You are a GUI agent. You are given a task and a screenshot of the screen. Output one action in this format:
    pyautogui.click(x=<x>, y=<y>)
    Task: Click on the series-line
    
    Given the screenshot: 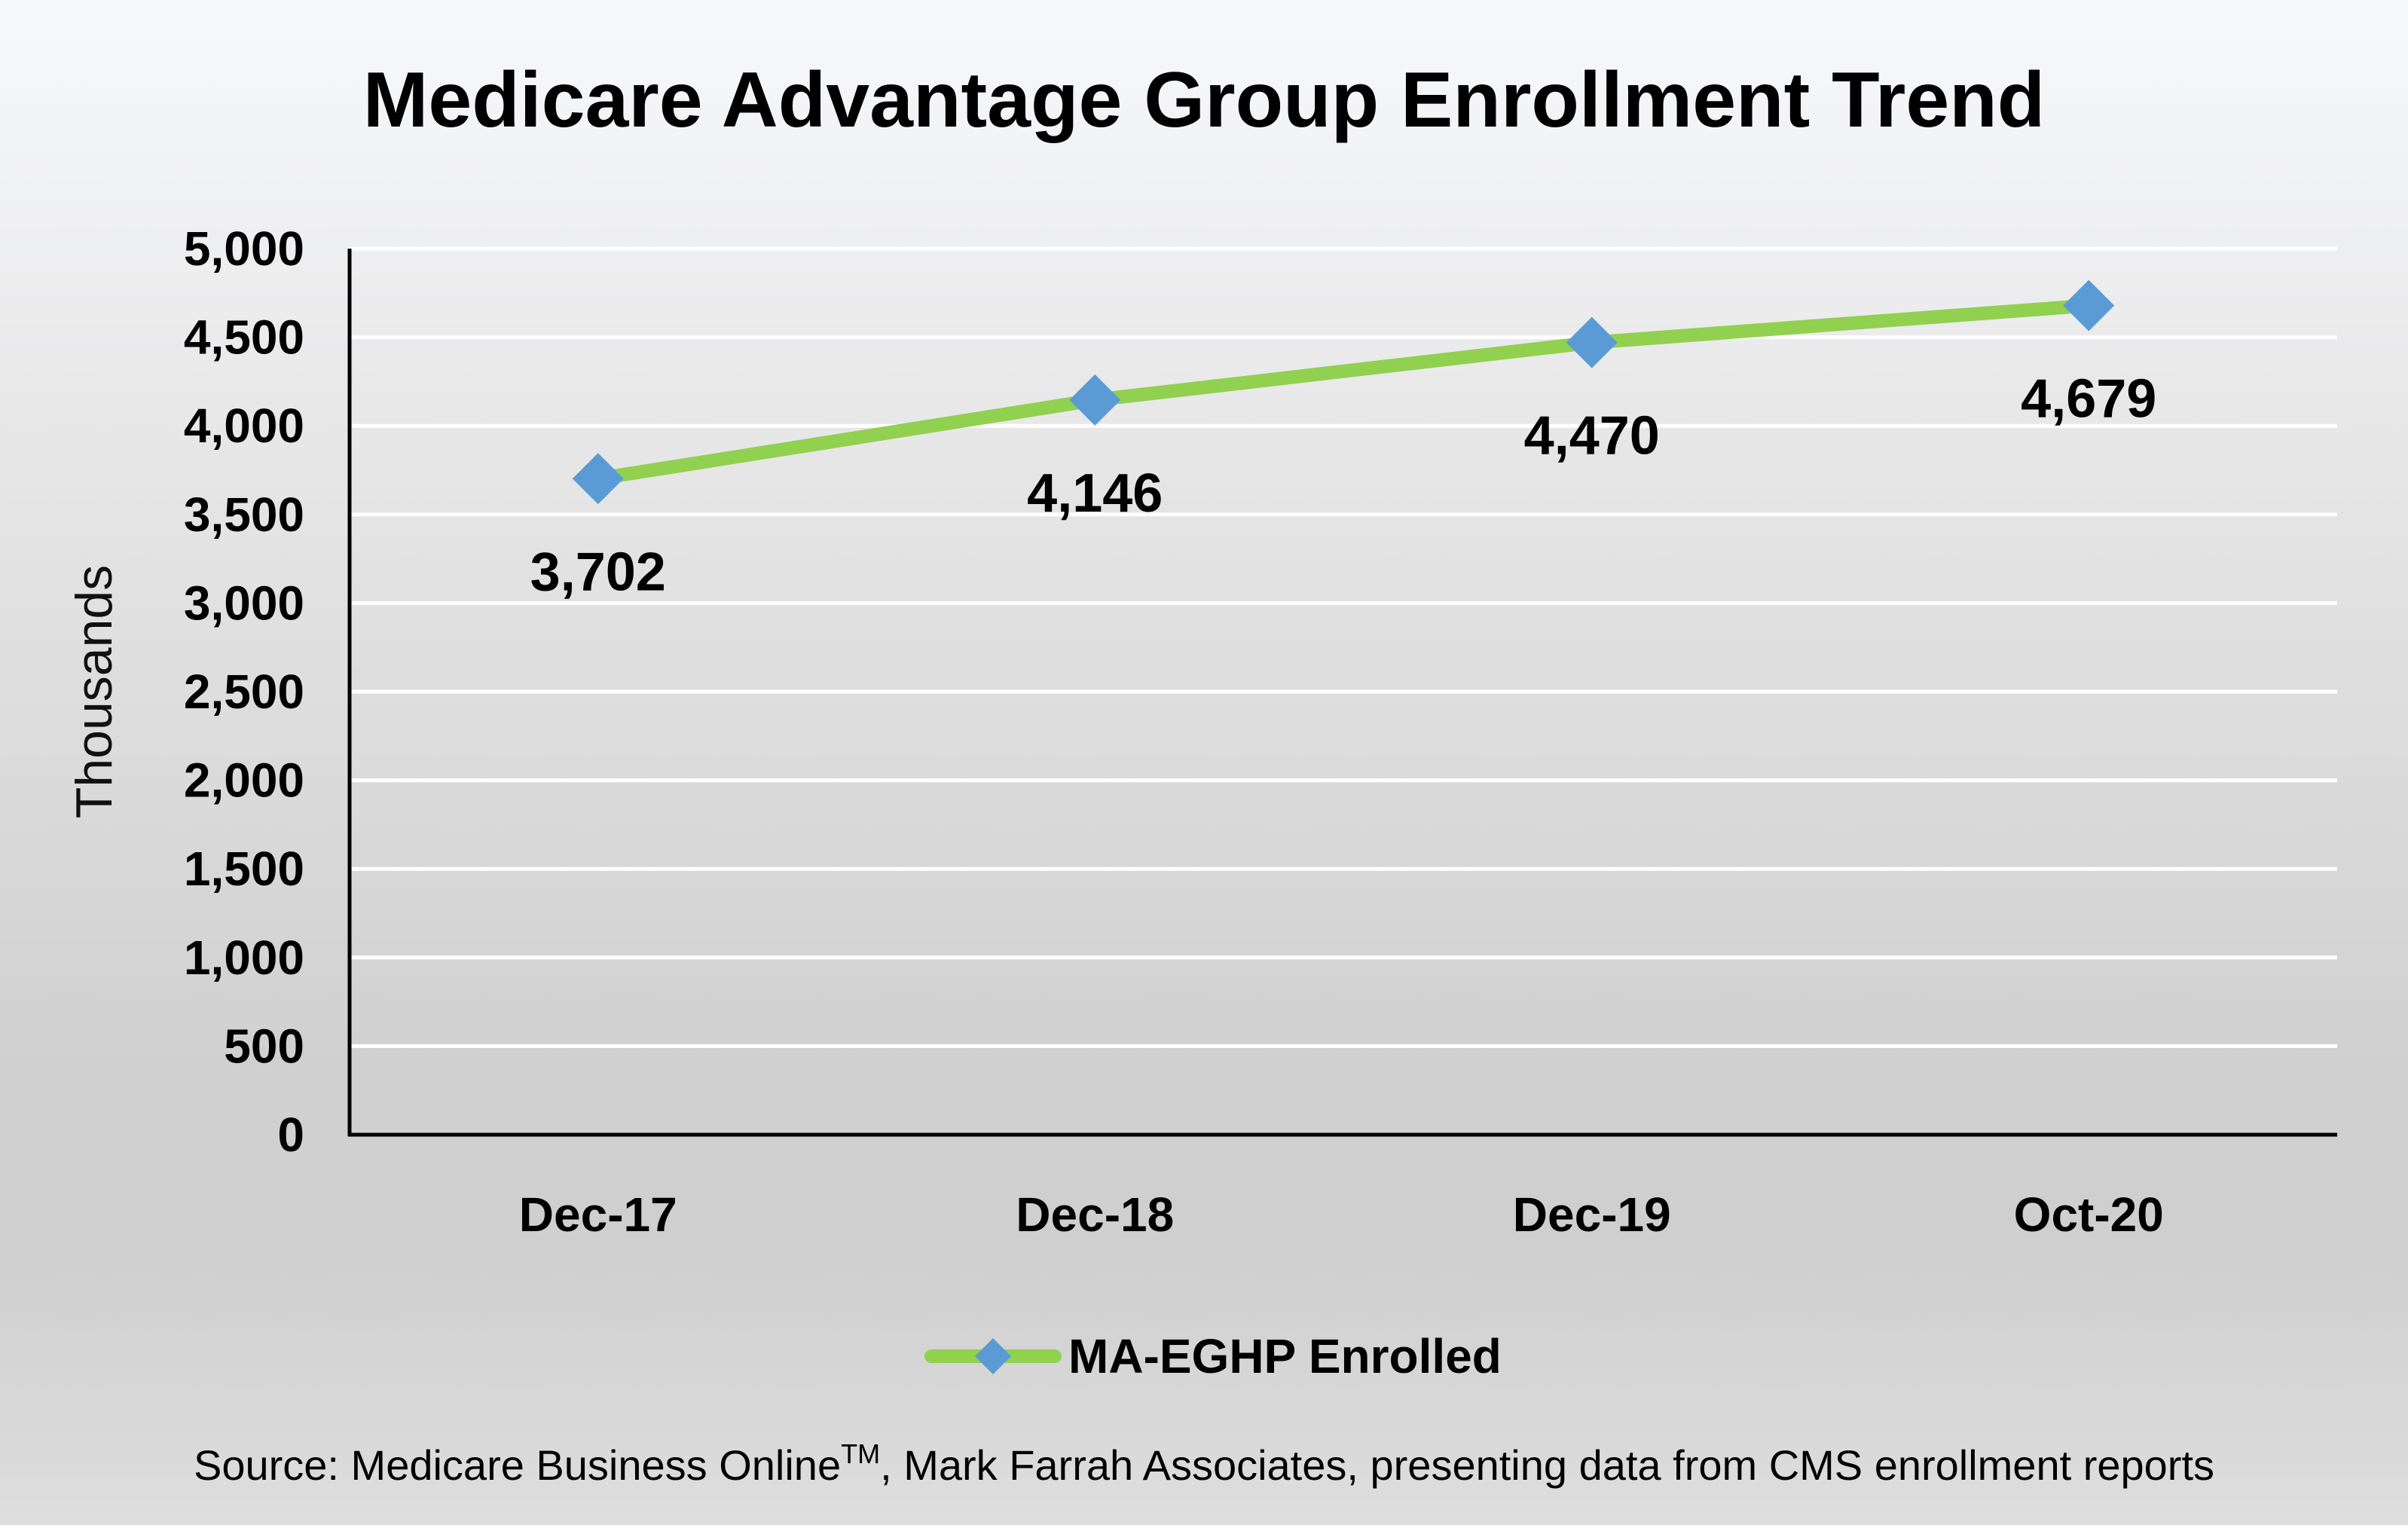 What is the action you would take?
    pyautogui.click(x=1343, y=392)
    